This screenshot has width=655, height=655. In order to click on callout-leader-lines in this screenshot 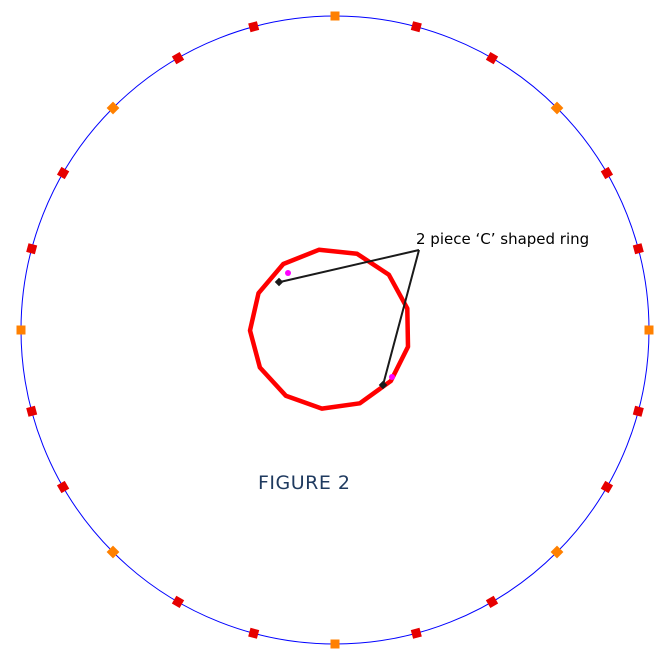, I will do `click(349, 317)`.